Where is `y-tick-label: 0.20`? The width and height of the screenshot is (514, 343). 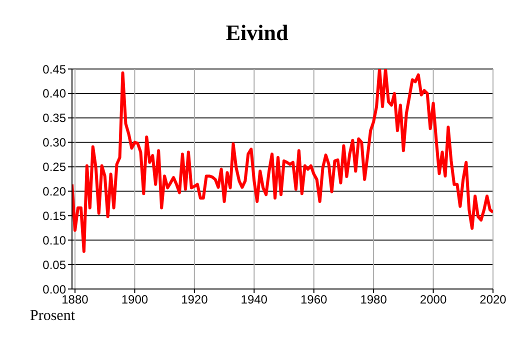 y-tick-label: 0.20 is located at coordinates (54, 191).